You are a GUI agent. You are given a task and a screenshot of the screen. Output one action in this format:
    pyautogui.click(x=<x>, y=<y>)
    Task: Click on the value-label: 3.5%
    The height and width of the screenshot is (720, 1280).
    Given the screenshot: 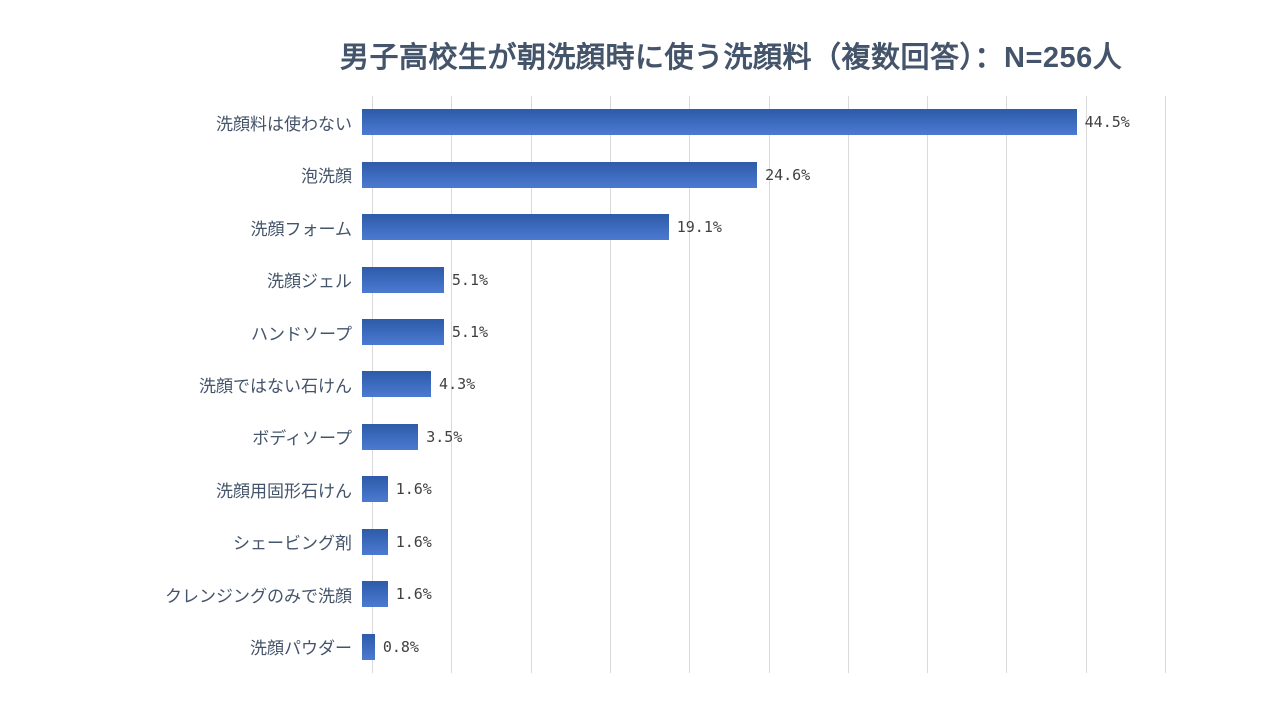 What is the action you would take?
    pyautogui.click(x=444, y=436)
    